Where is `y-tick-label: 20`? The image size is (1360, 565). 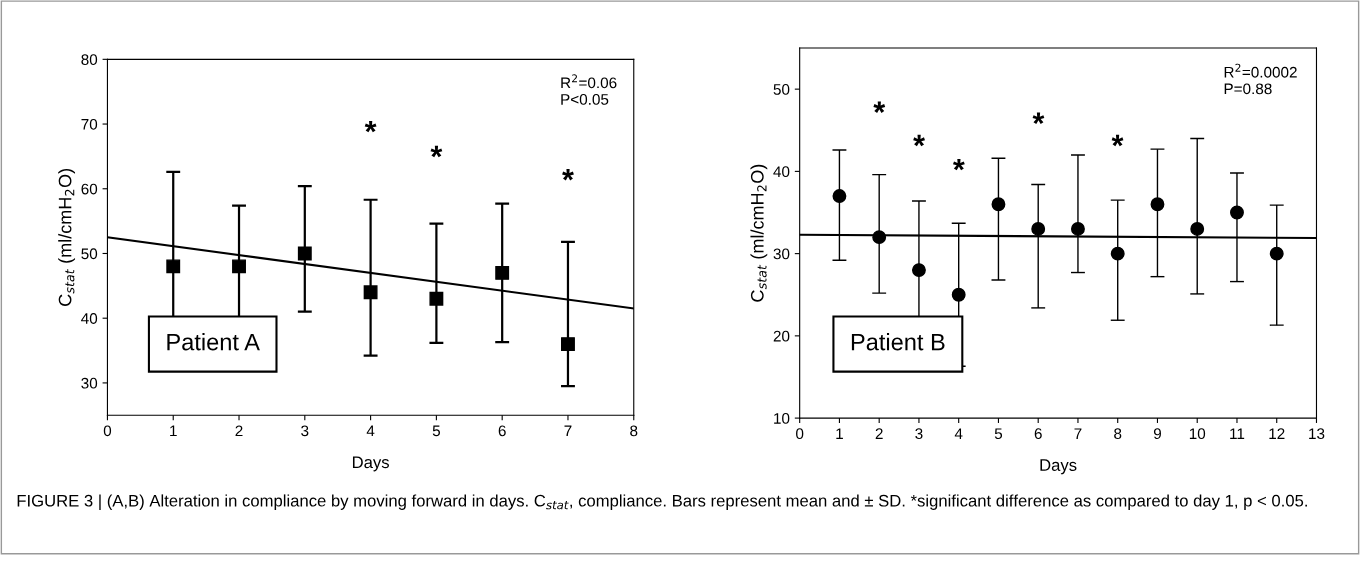 y-tick-label: 20 is located at coordinates (781, 336).